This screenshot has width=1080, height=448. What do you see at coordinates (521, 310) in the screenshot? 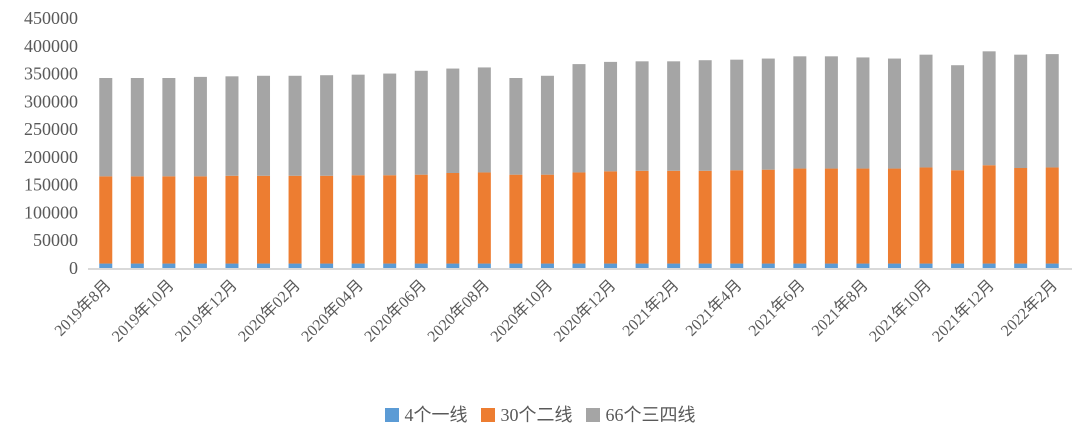
I see `x-axis-tick-label: 2020年10月` at bounding box center [521, 310].